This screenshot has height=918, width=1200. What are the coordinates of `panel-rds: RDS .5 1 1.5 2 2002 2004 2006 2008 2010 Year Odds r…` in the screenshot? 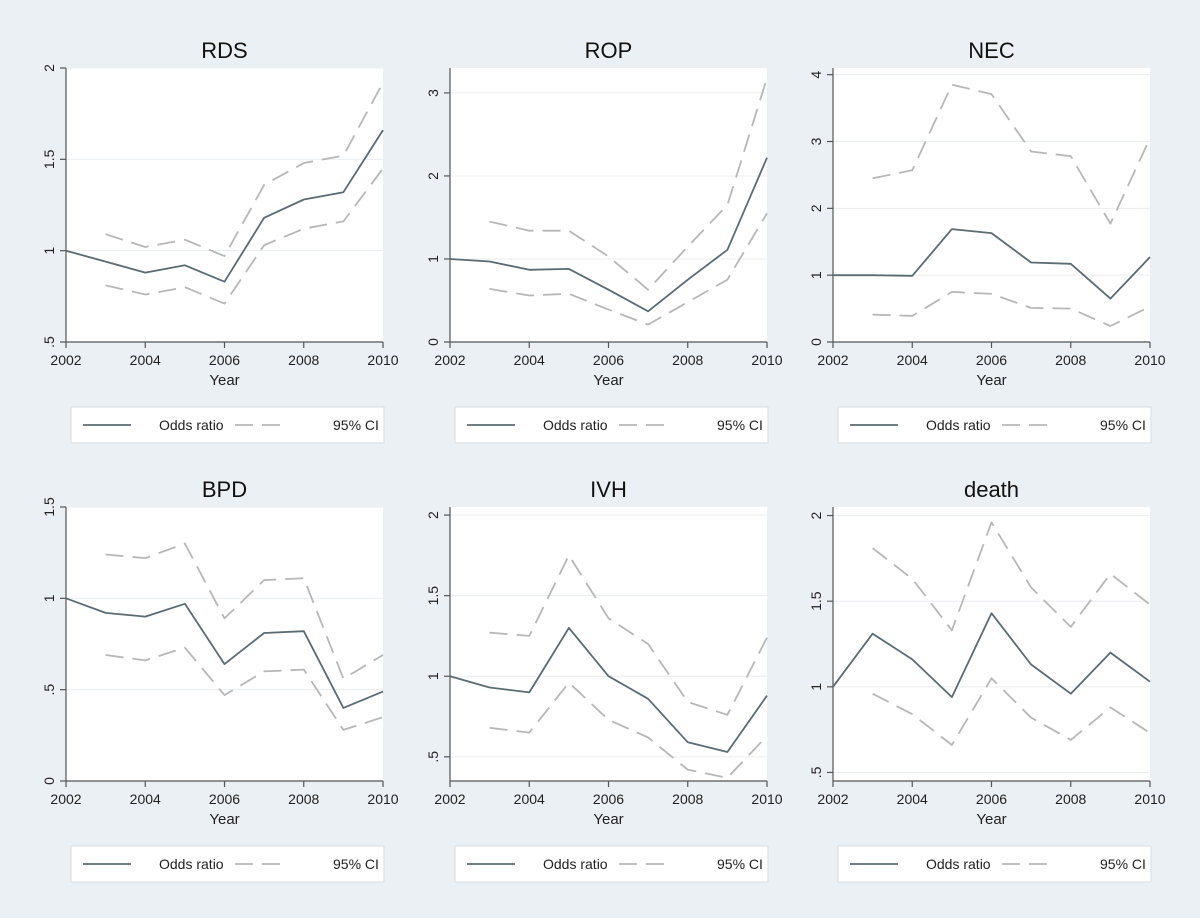 It's located at (220, 241).